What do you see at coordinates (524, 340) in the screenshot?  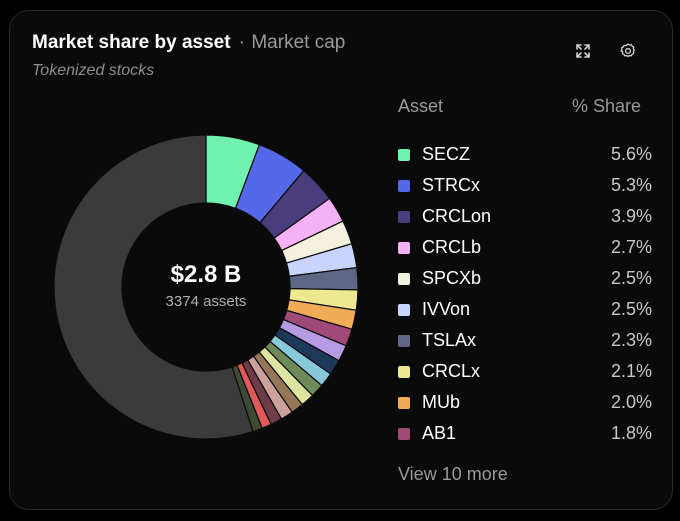 I see `legend-item: TSLAx 2.3%` at bounding box center [524, 340].